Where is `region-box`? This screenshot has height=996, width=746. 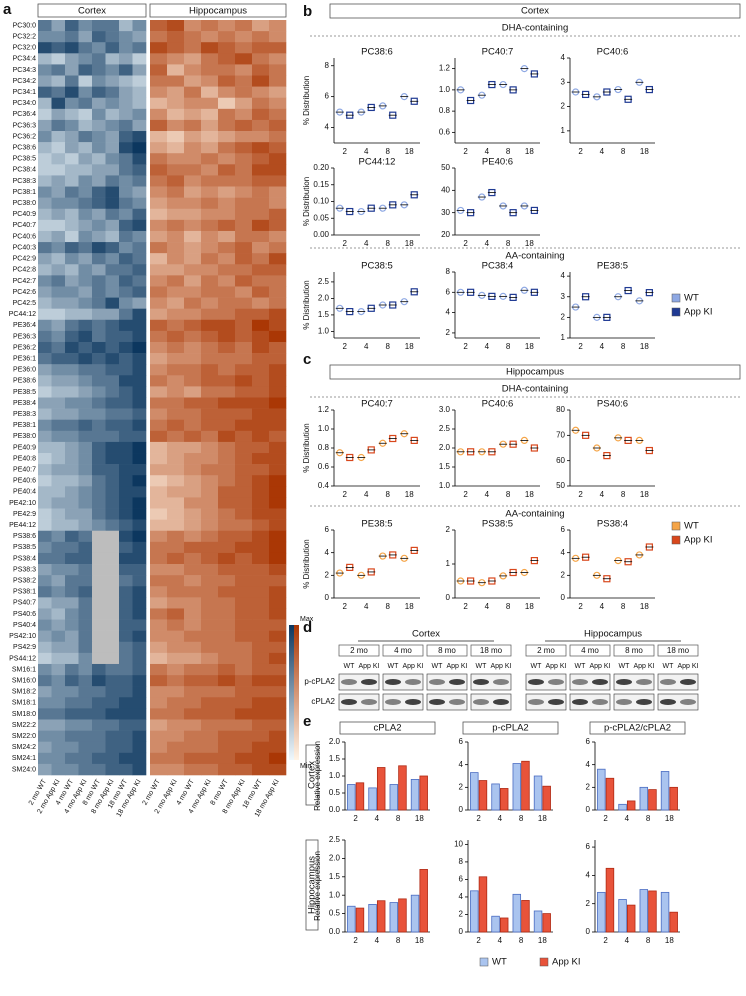 region-box is located at coordinates (312, 885).